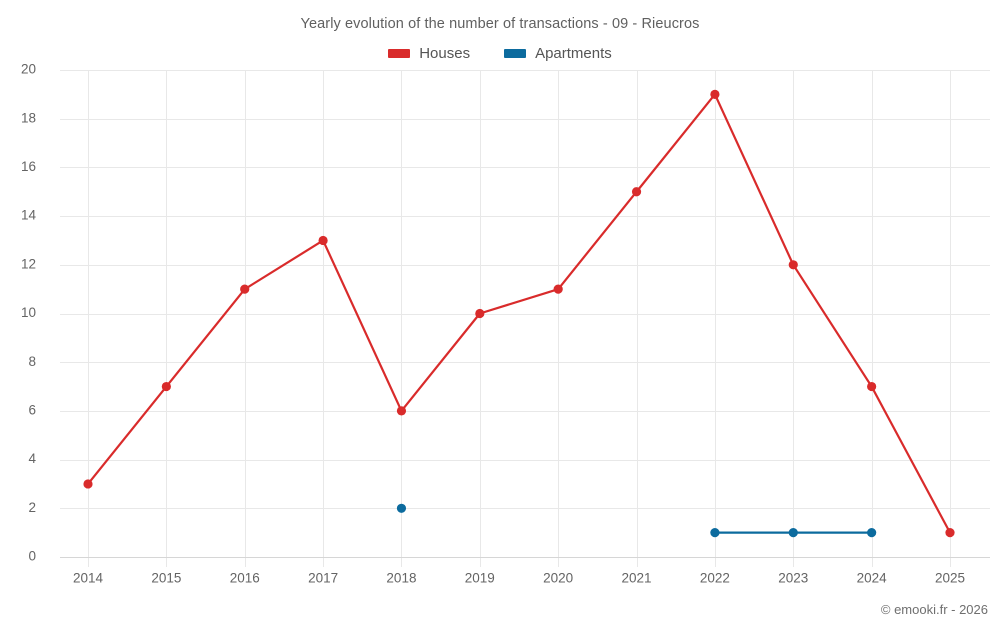  I want to click on legend-item-houses: Houses, so click(429, 53).